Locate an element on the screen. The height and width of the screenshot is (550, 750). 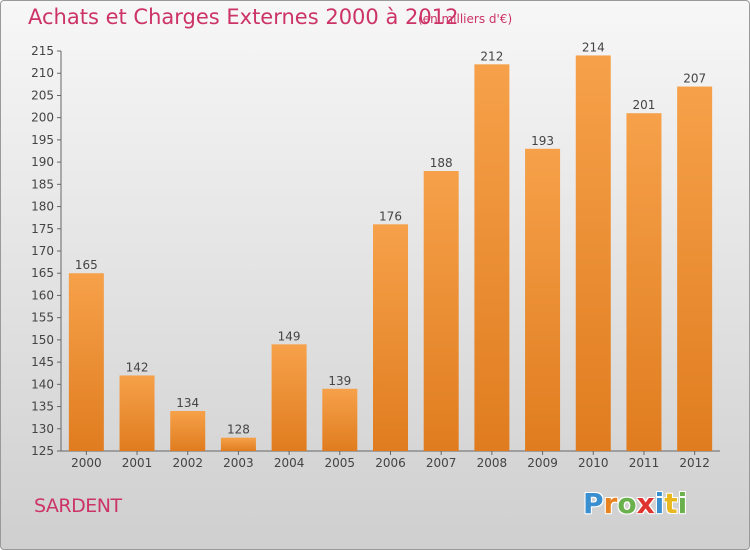
data-label-2007: 188 is located at coordinates (441, 163).